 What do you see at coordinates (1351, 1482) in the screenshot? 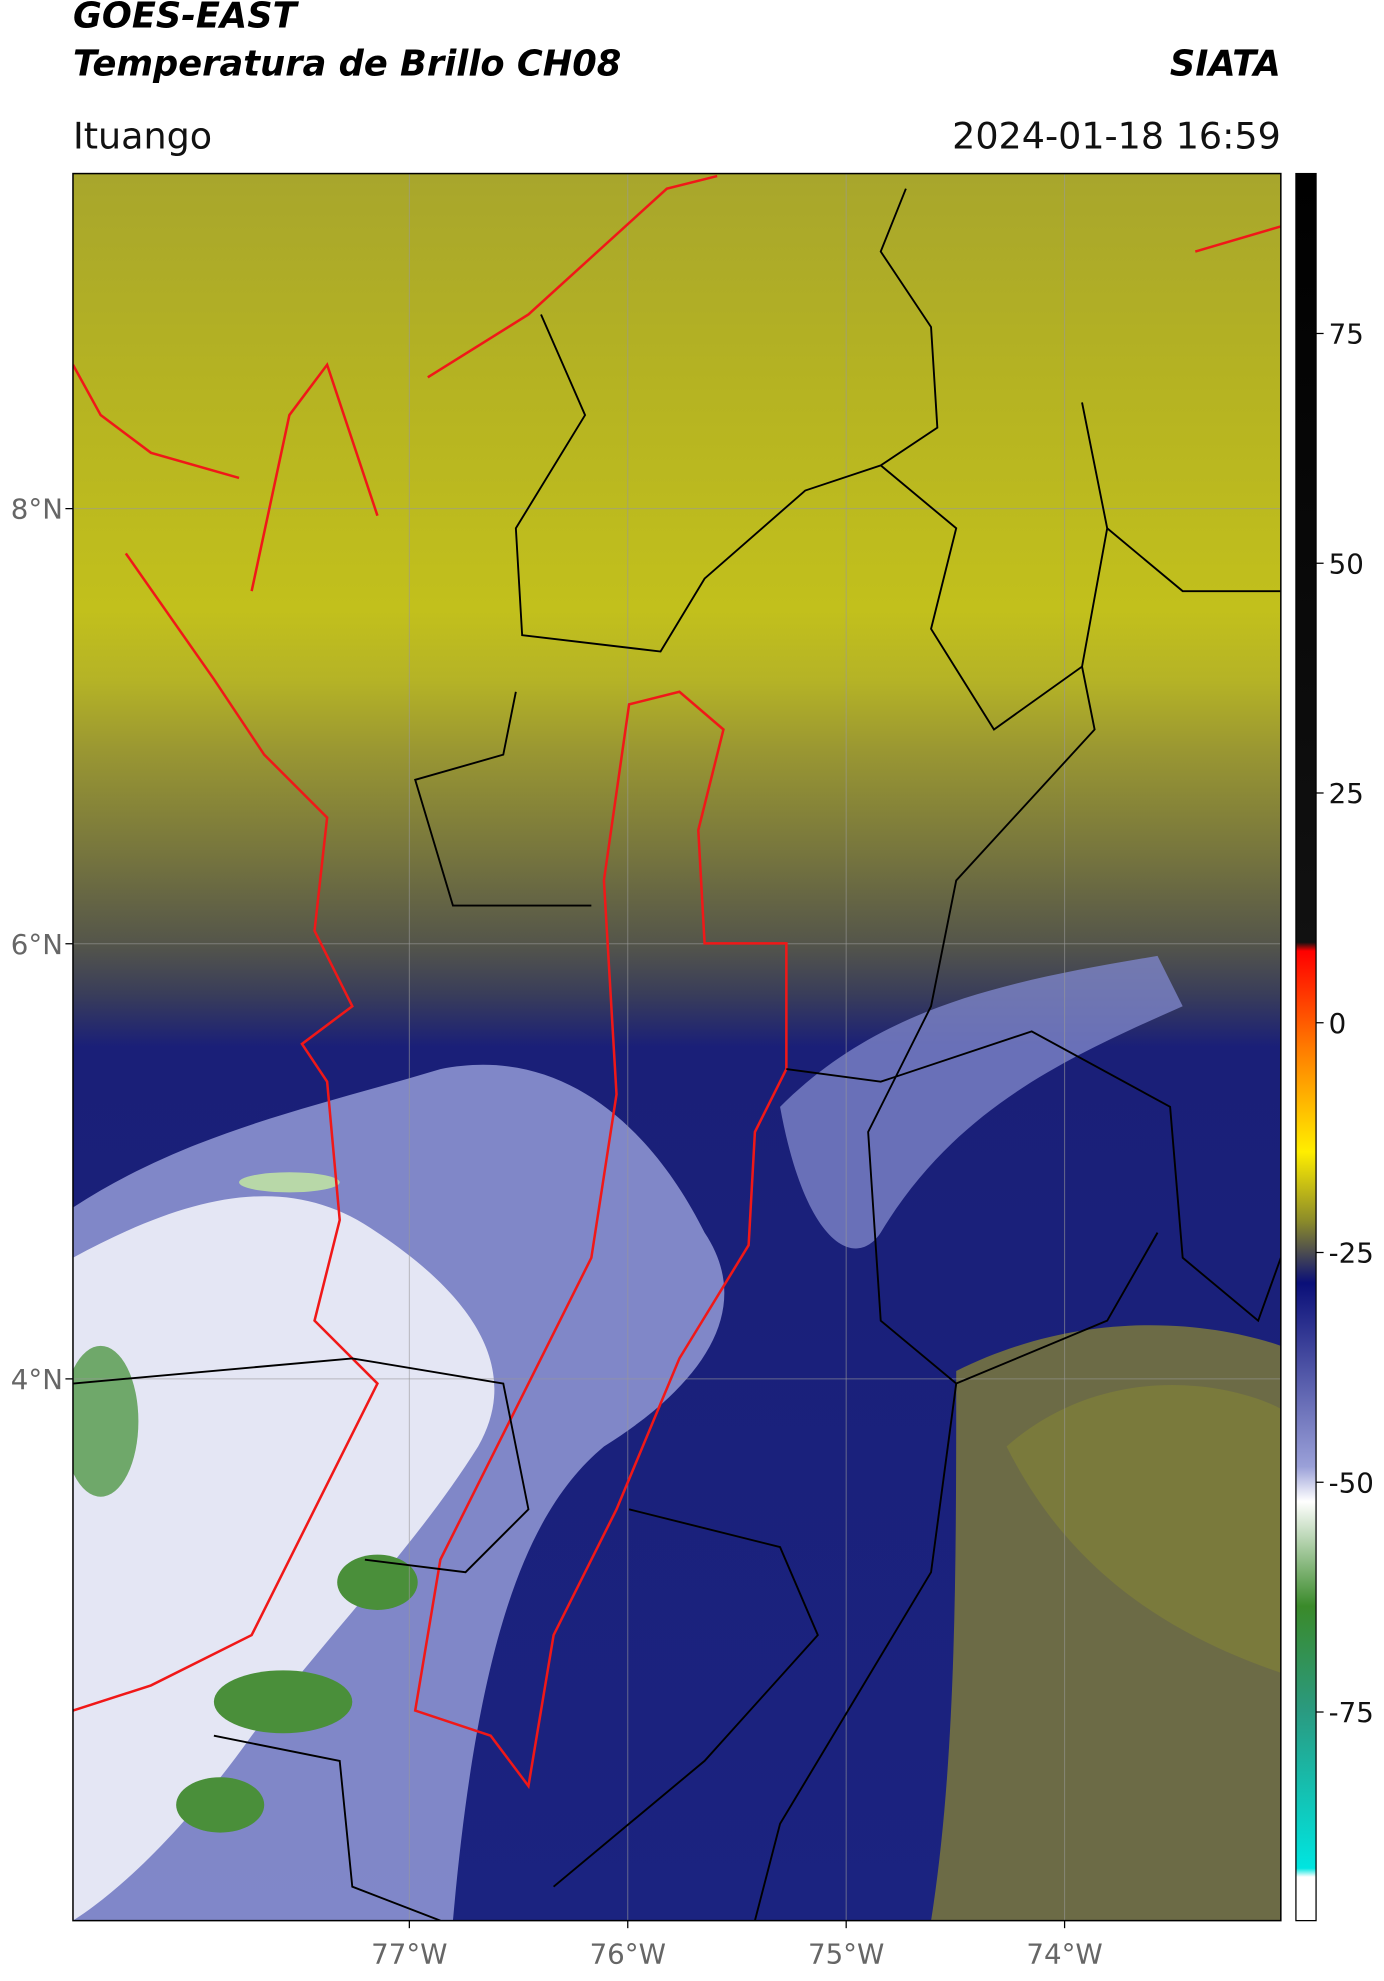
I see `colorbar-tick-label: -50` at bounding box center [1351, 1482].